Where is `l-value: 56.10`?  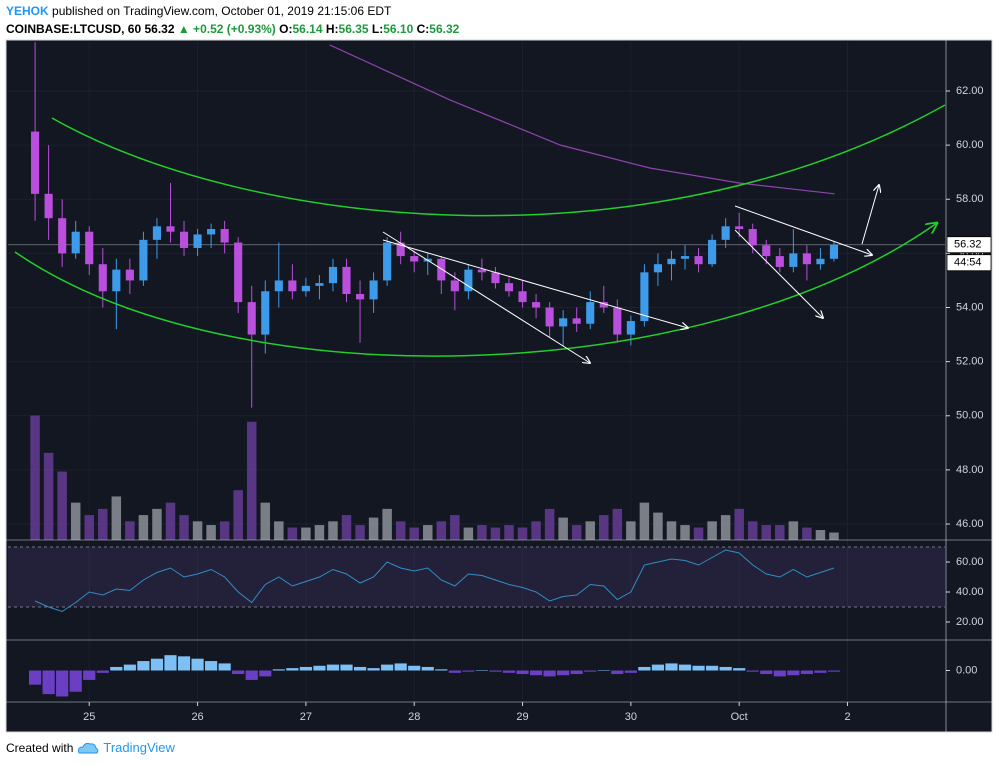
l-value: 56.10 is located at coordinates (398, 29).